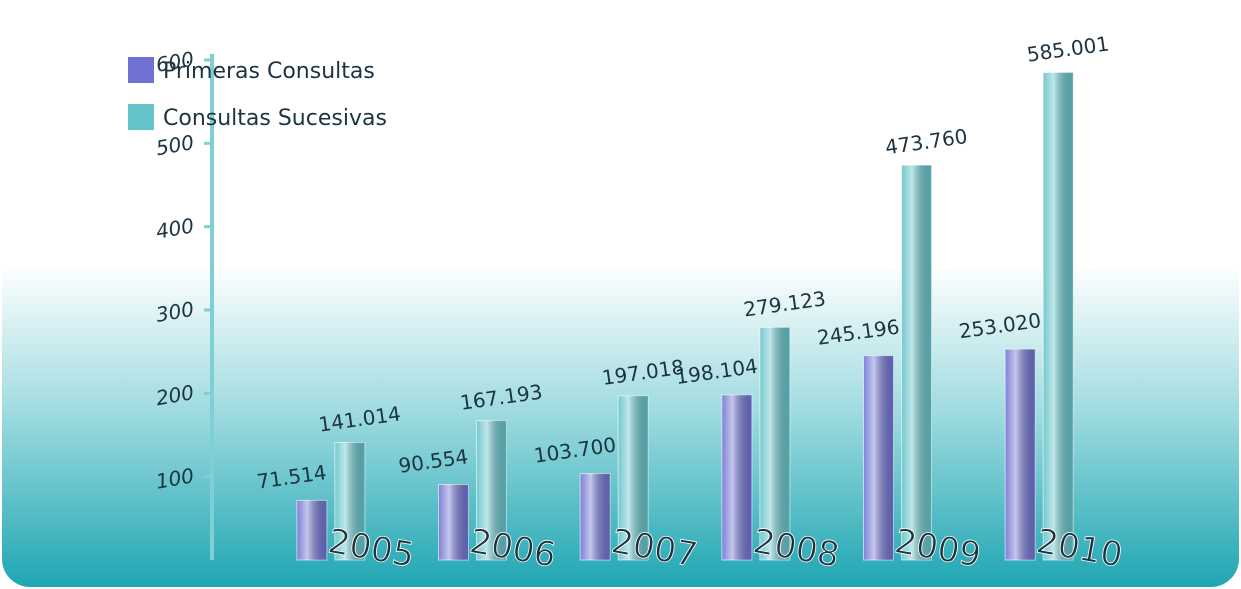 The height and width of the screenshot is (589, 1241). Describe the element at coordinates (275, 118) in the screenshot. I see `legend-label: Consultas Sucesivas` at that location.